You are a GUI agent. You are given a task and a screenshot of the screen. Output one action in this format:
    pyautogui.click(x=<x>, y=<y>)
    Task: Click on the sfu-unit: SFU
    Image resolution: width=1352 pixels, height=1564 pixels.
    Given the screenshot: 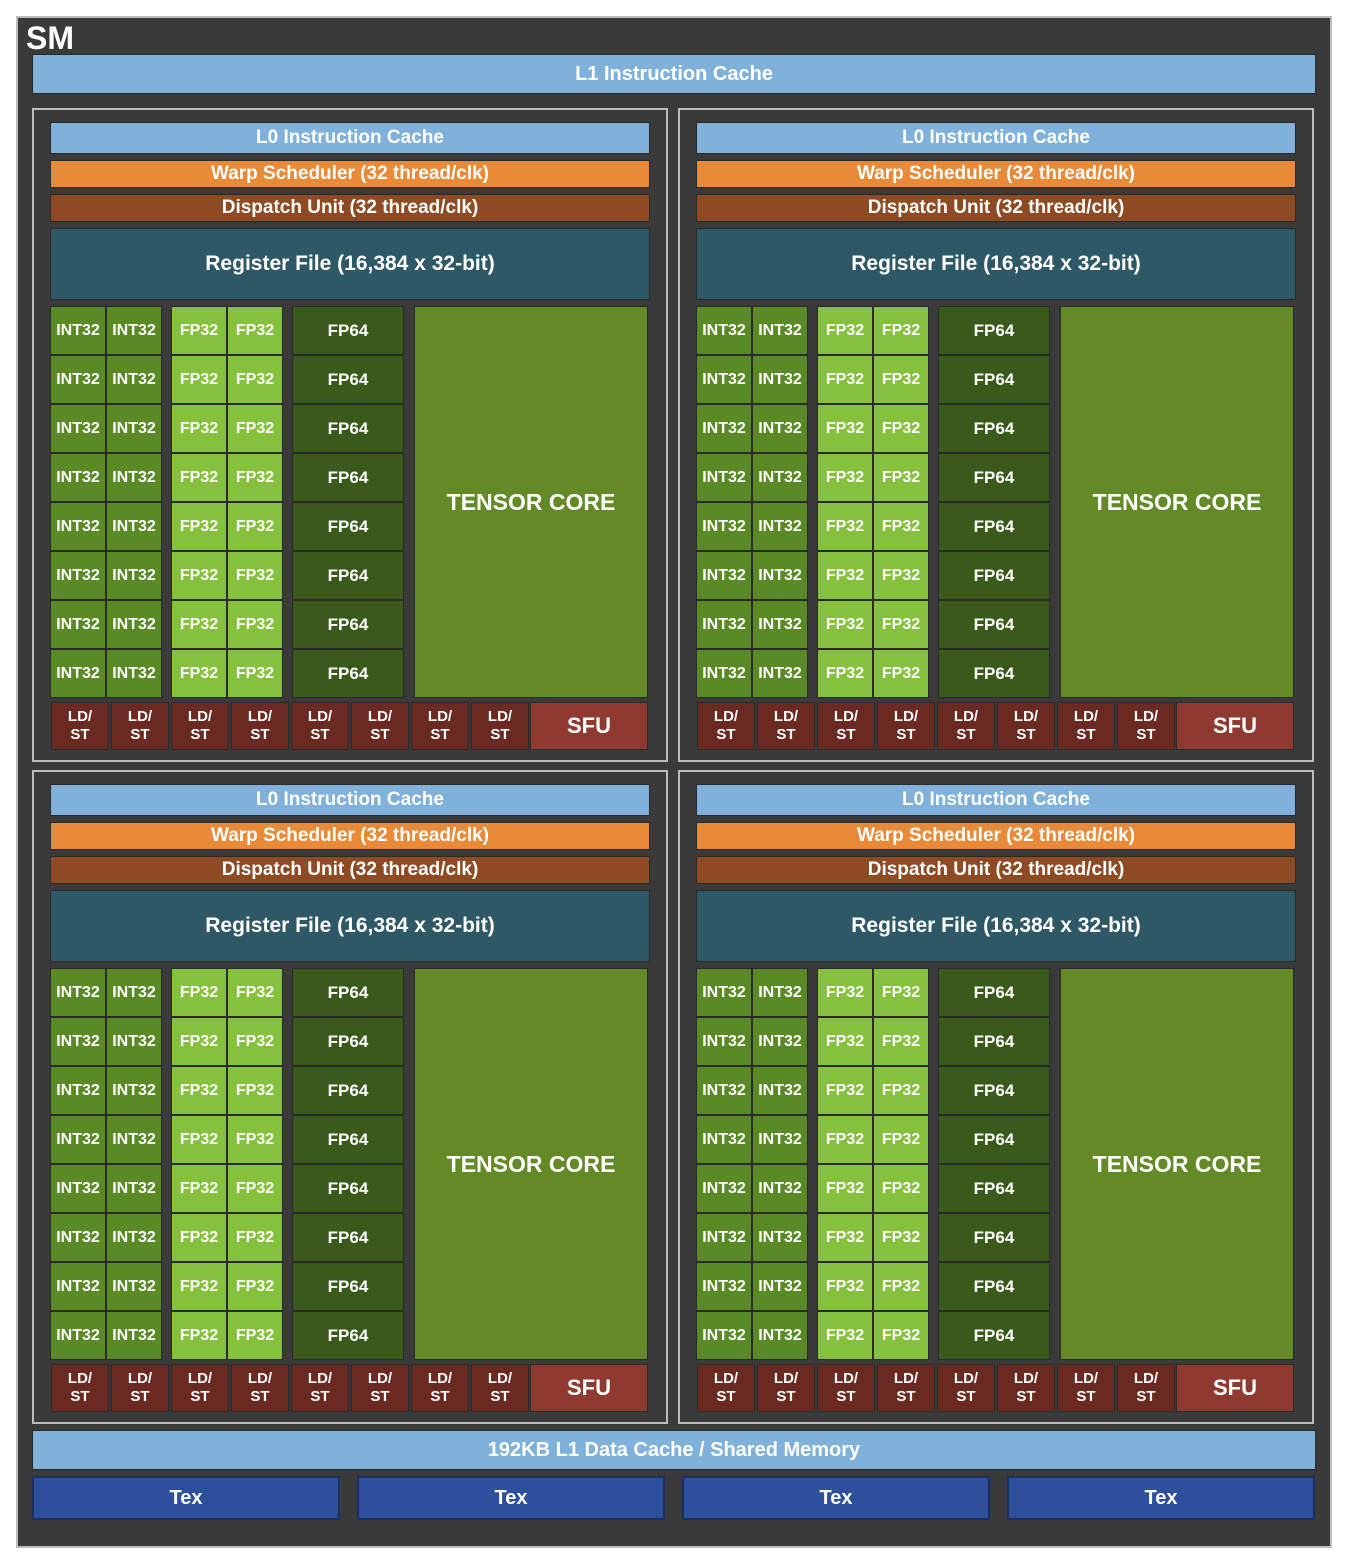 What is the action you would take?
    pyautogui.click(x=1235, y=726)
    